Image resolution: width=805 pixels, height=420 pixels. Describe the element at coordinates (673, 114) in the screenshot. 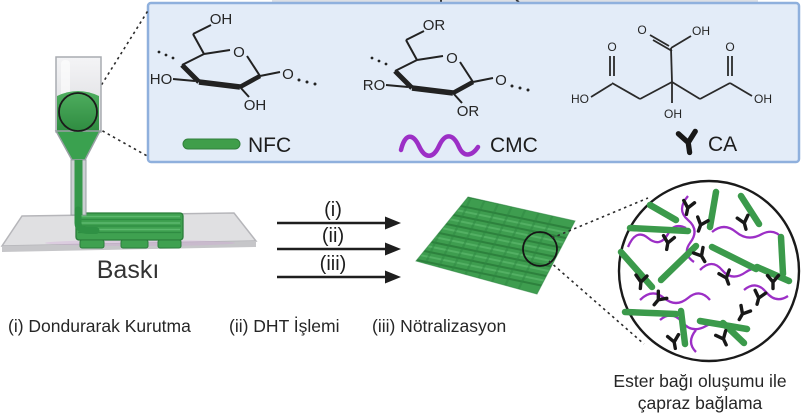

I see `ca-center-oh: OH` at that location.